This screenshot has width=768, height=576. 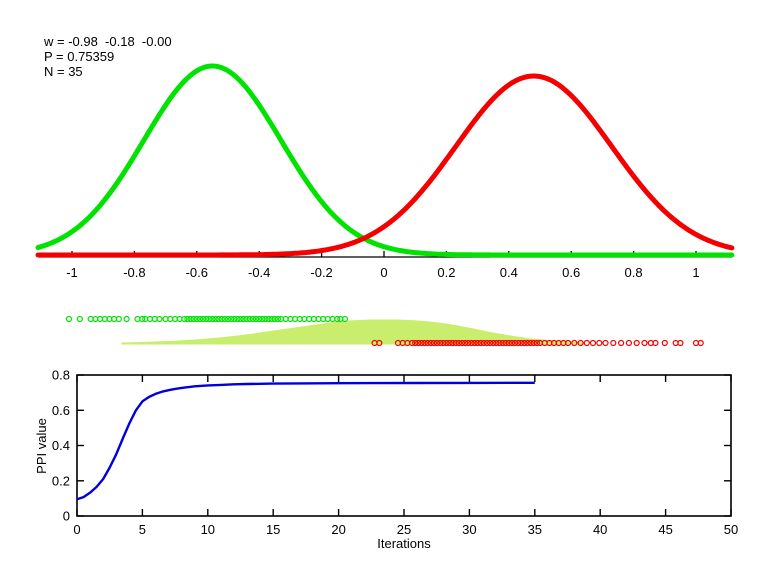 What do you see at coordinates (61, 410) in the screenshot?
I see `tick-label: 0.6` at bounding box center [61, 410].